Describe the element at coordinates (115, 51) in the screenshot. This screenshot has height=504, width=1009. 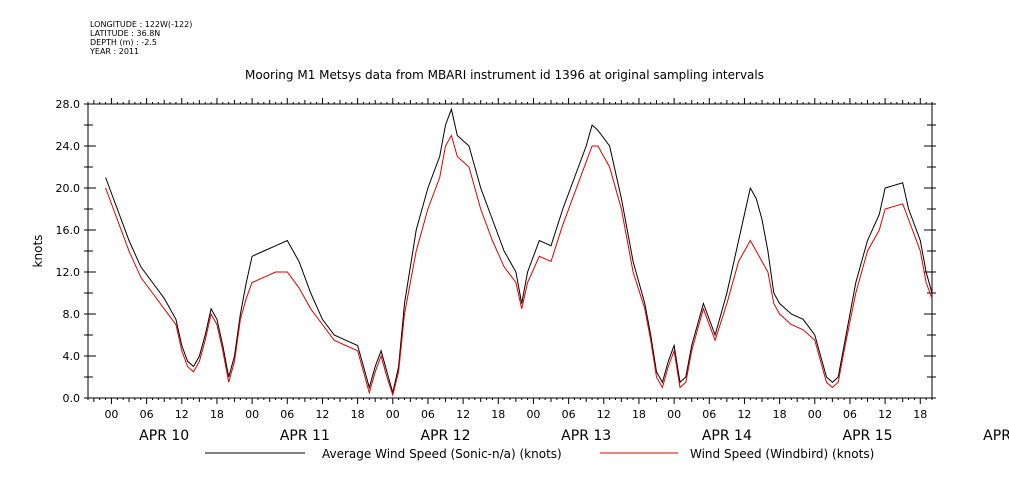
I see `year-label: YEAR : 2011` at that location.